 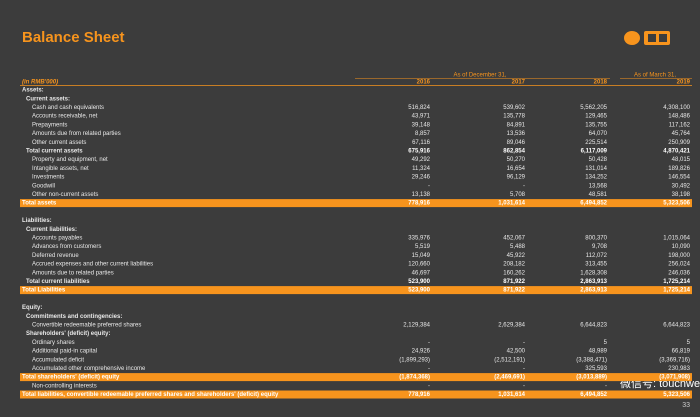 I want to click on cell-value: 146,554, so click(x=679, y=178).